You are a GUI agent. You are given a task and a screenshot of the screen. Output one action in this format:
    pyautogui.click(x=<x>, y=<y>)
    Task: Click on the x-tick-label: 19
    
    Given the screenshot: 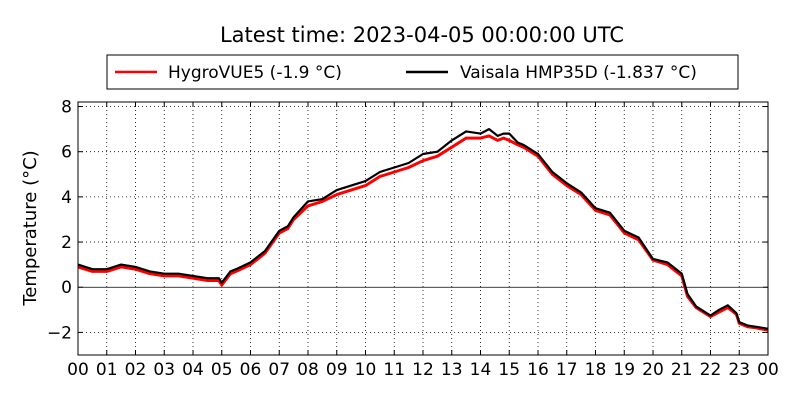 What is the action you would take?
    pyautogui.click(x=624, y=370)
    